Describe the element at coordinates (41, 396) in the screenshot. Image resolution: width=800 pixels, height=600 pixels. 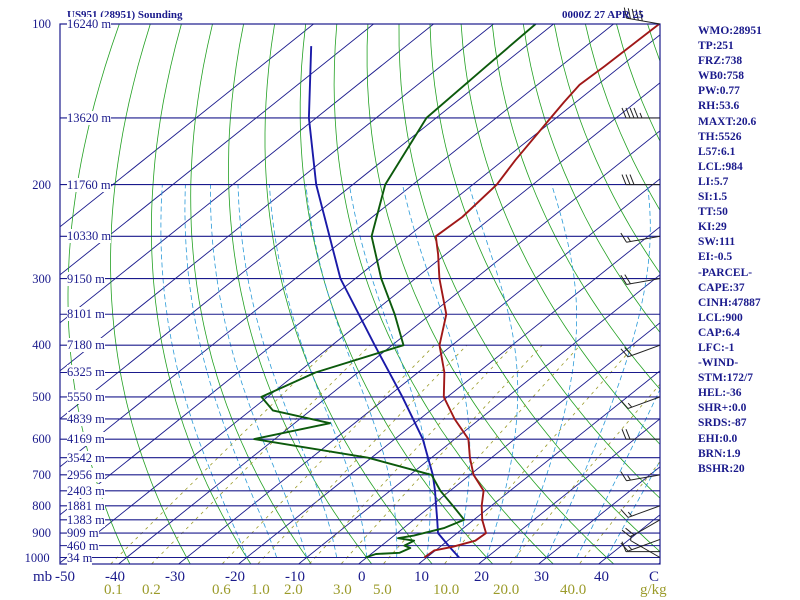
I see `pressure-tick-label: 500` at that location.